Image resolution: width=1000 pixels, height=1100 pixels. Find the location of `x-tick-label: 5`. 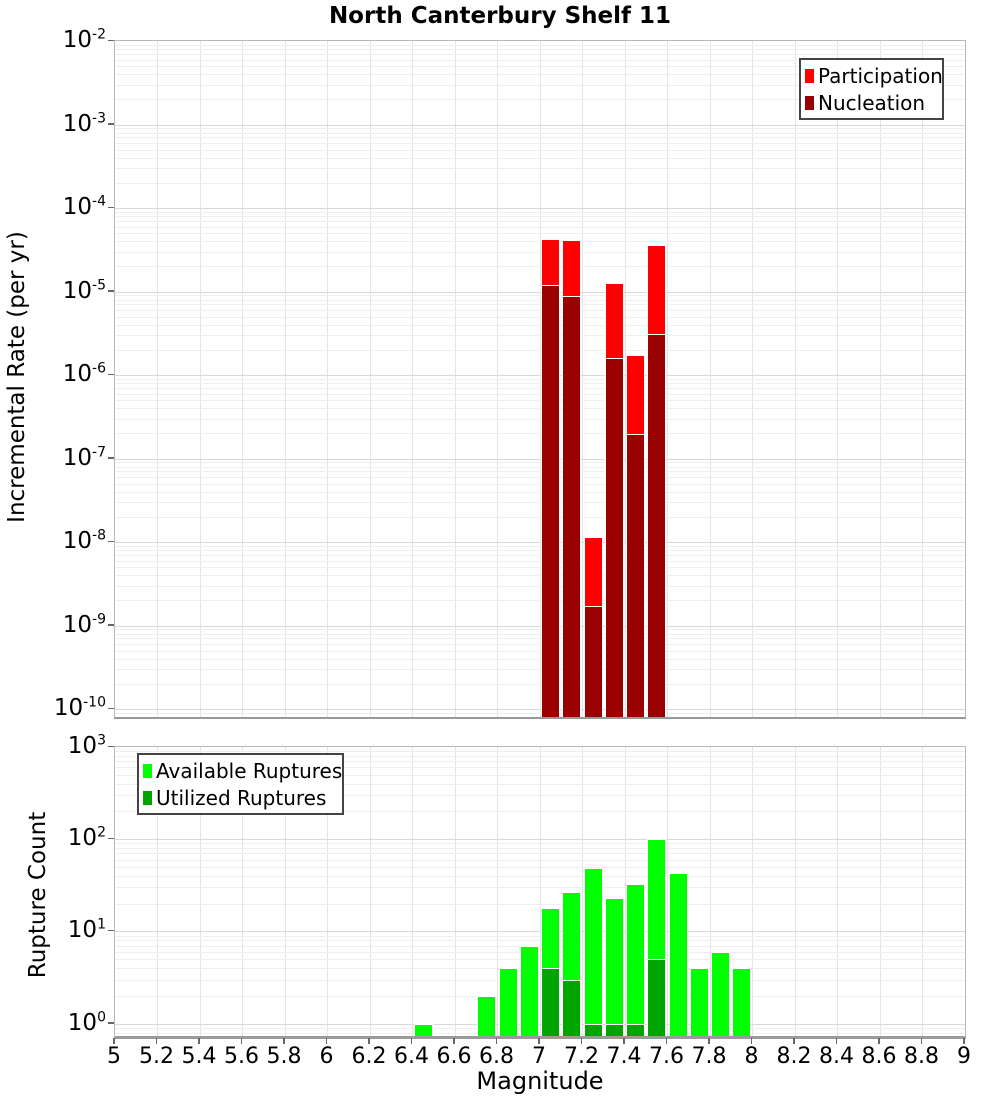

x-tick-label: 5 is located at coordinates (114, 1056).